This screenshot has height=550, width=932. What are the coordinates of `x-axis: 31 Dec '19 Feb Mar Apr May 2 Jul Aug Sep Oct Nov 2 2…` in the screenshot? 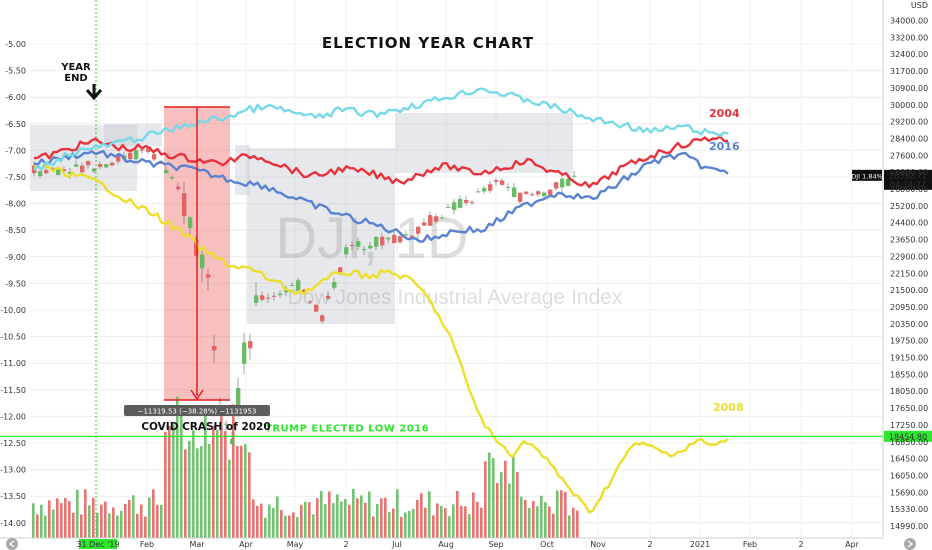 It's located at (466, 543).